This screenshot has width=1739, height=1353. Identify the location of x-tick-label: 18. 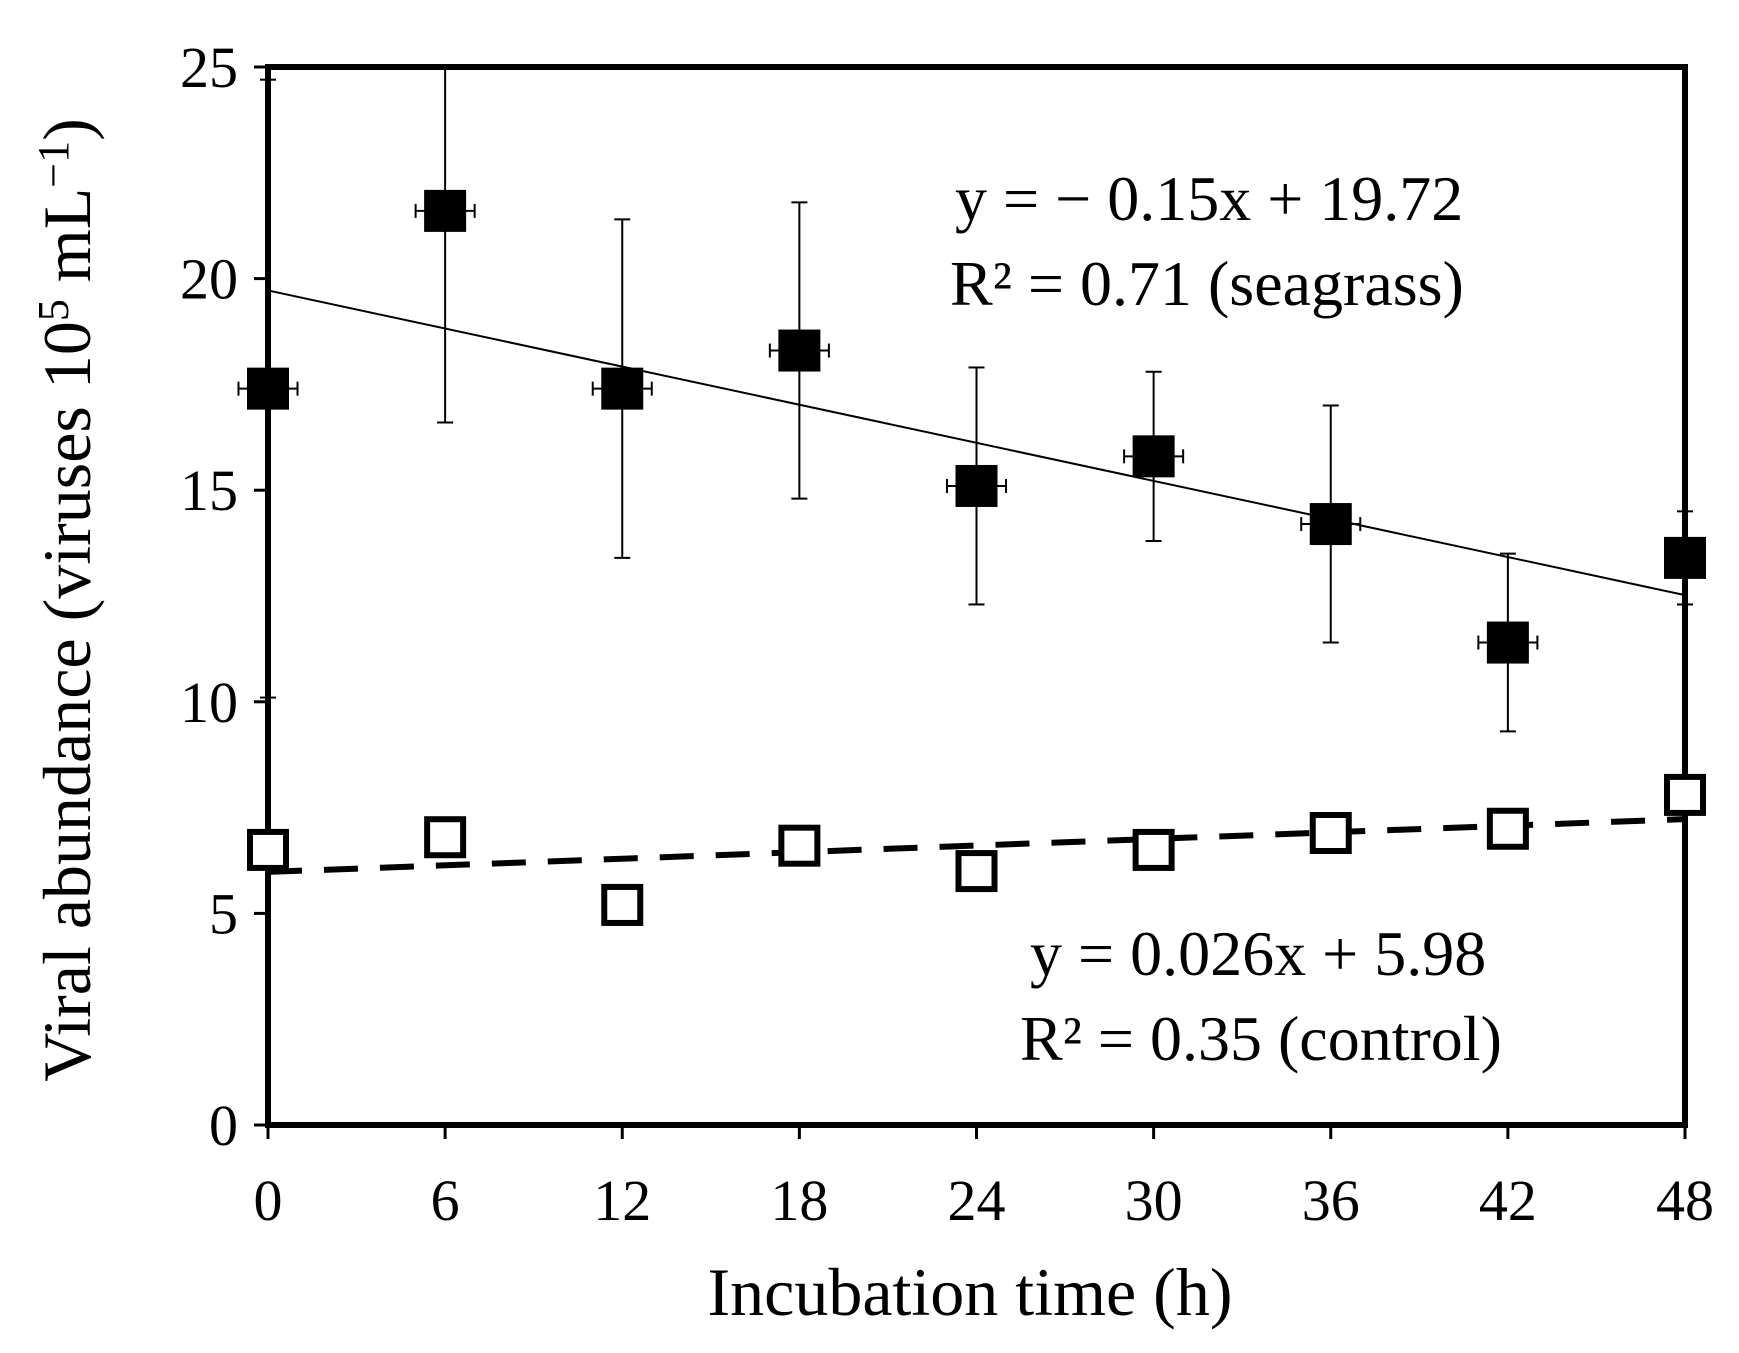
(799, 1200).